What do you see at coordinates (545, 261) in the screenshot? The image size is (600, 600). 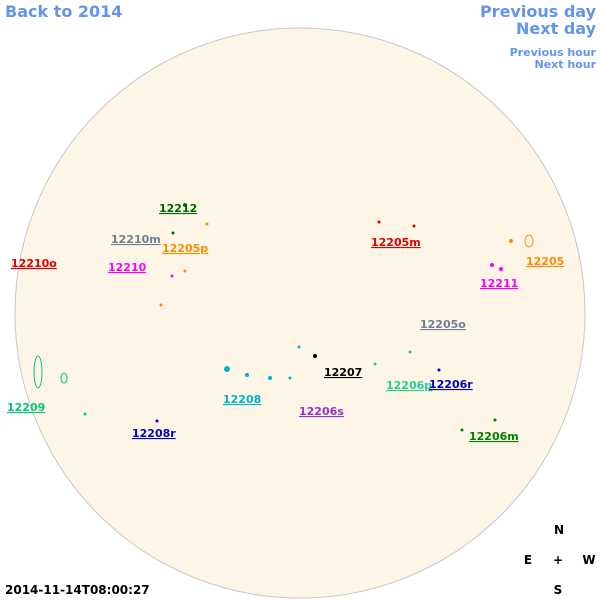 I see `region-label: 12205` at bounding box center [545, 261].